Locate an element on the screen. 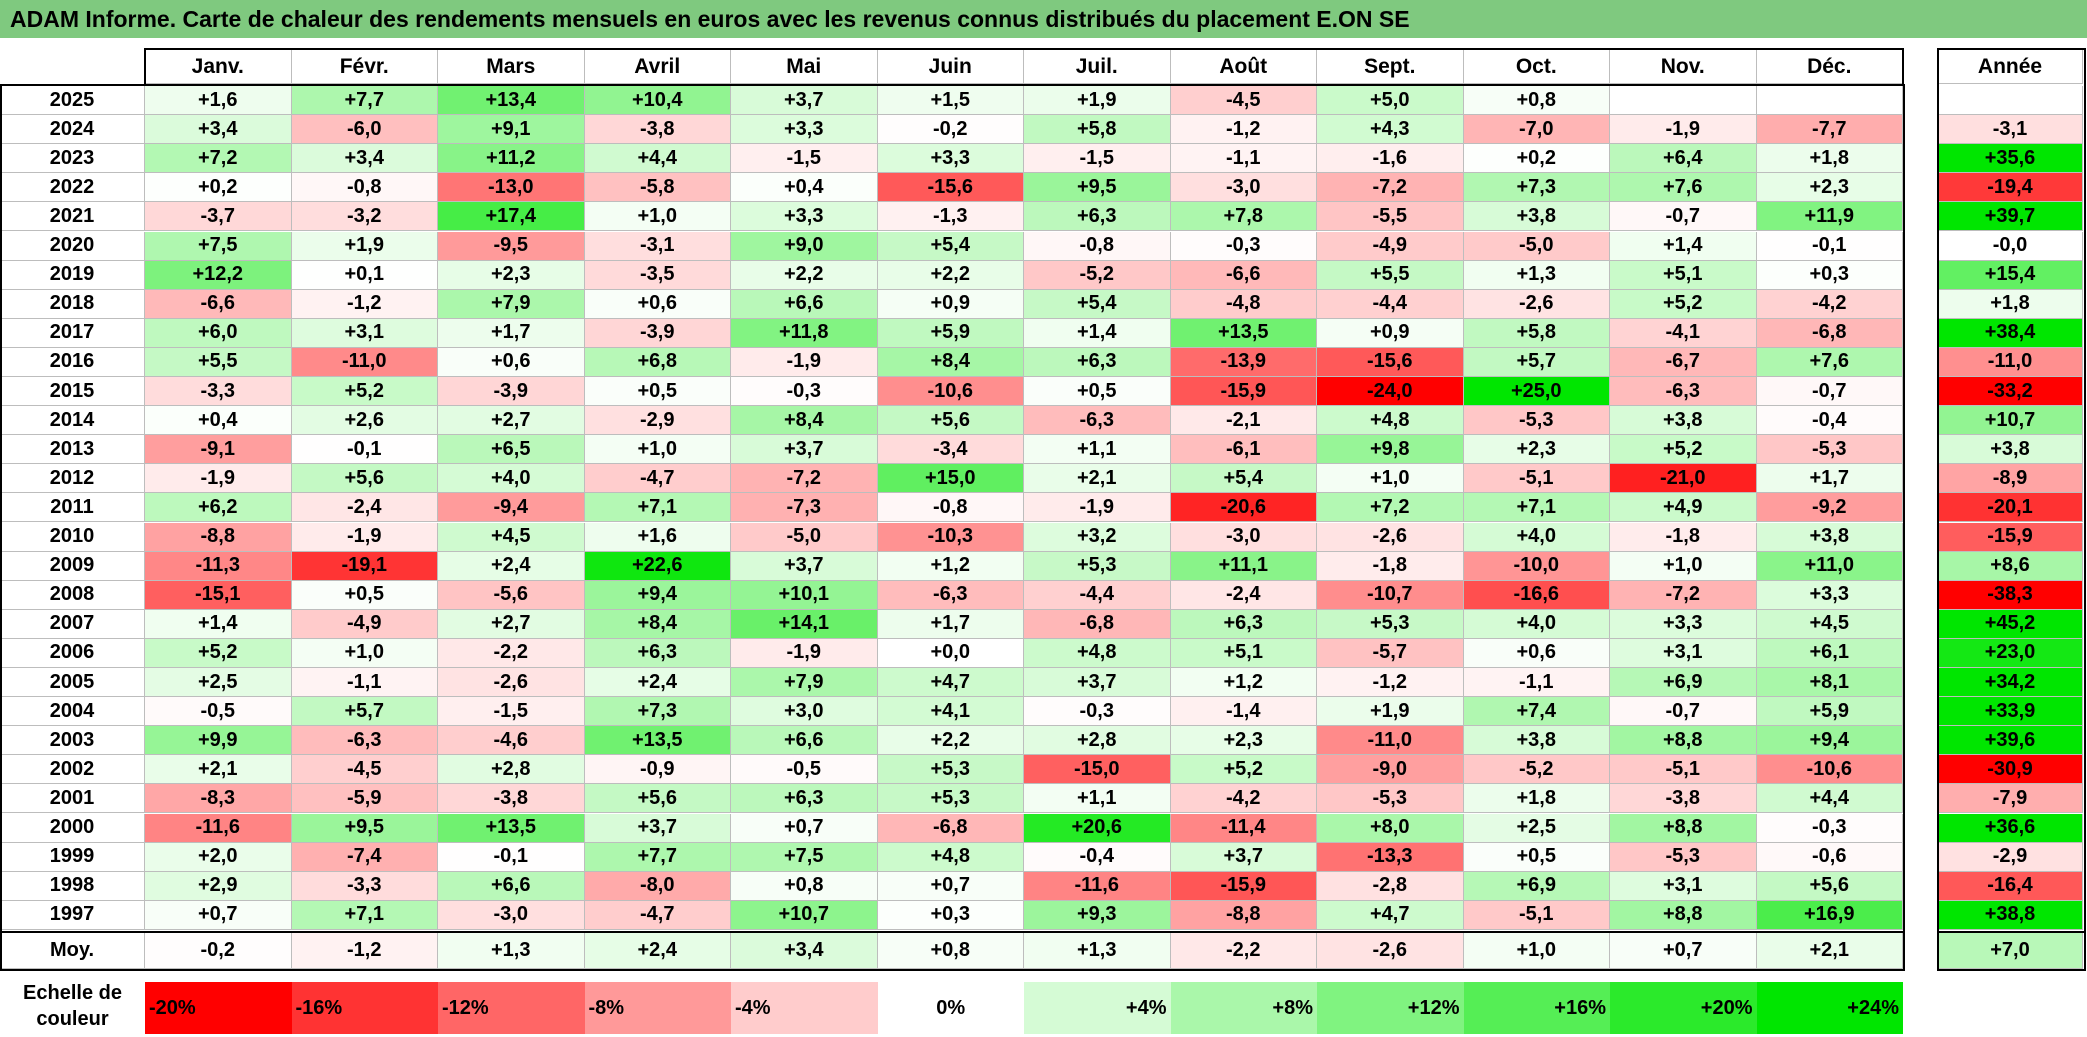 Image resolution: width=2087 pixels, height=1037 pixels. heatmap-cell: +5,8 is located at coordinates (1097, 130).